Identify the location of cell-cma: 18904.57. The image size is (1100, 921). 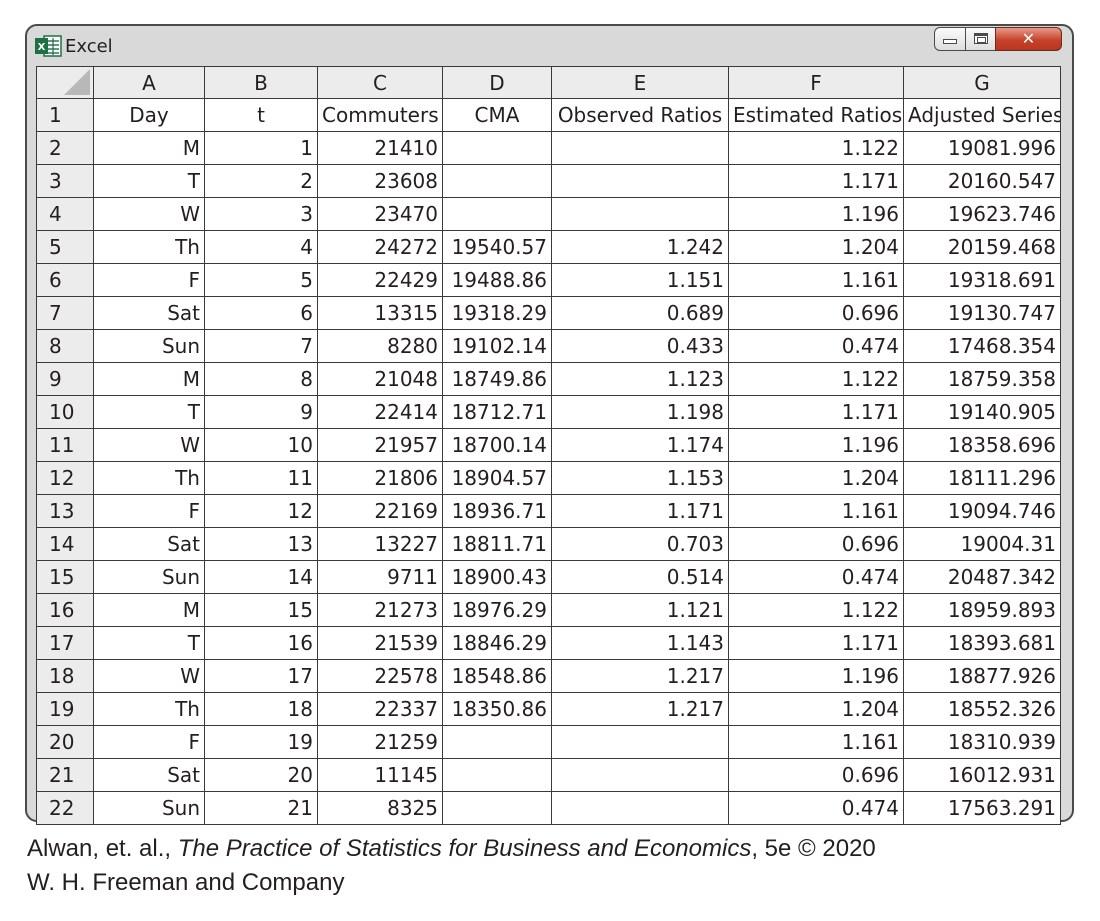
(497, 478).